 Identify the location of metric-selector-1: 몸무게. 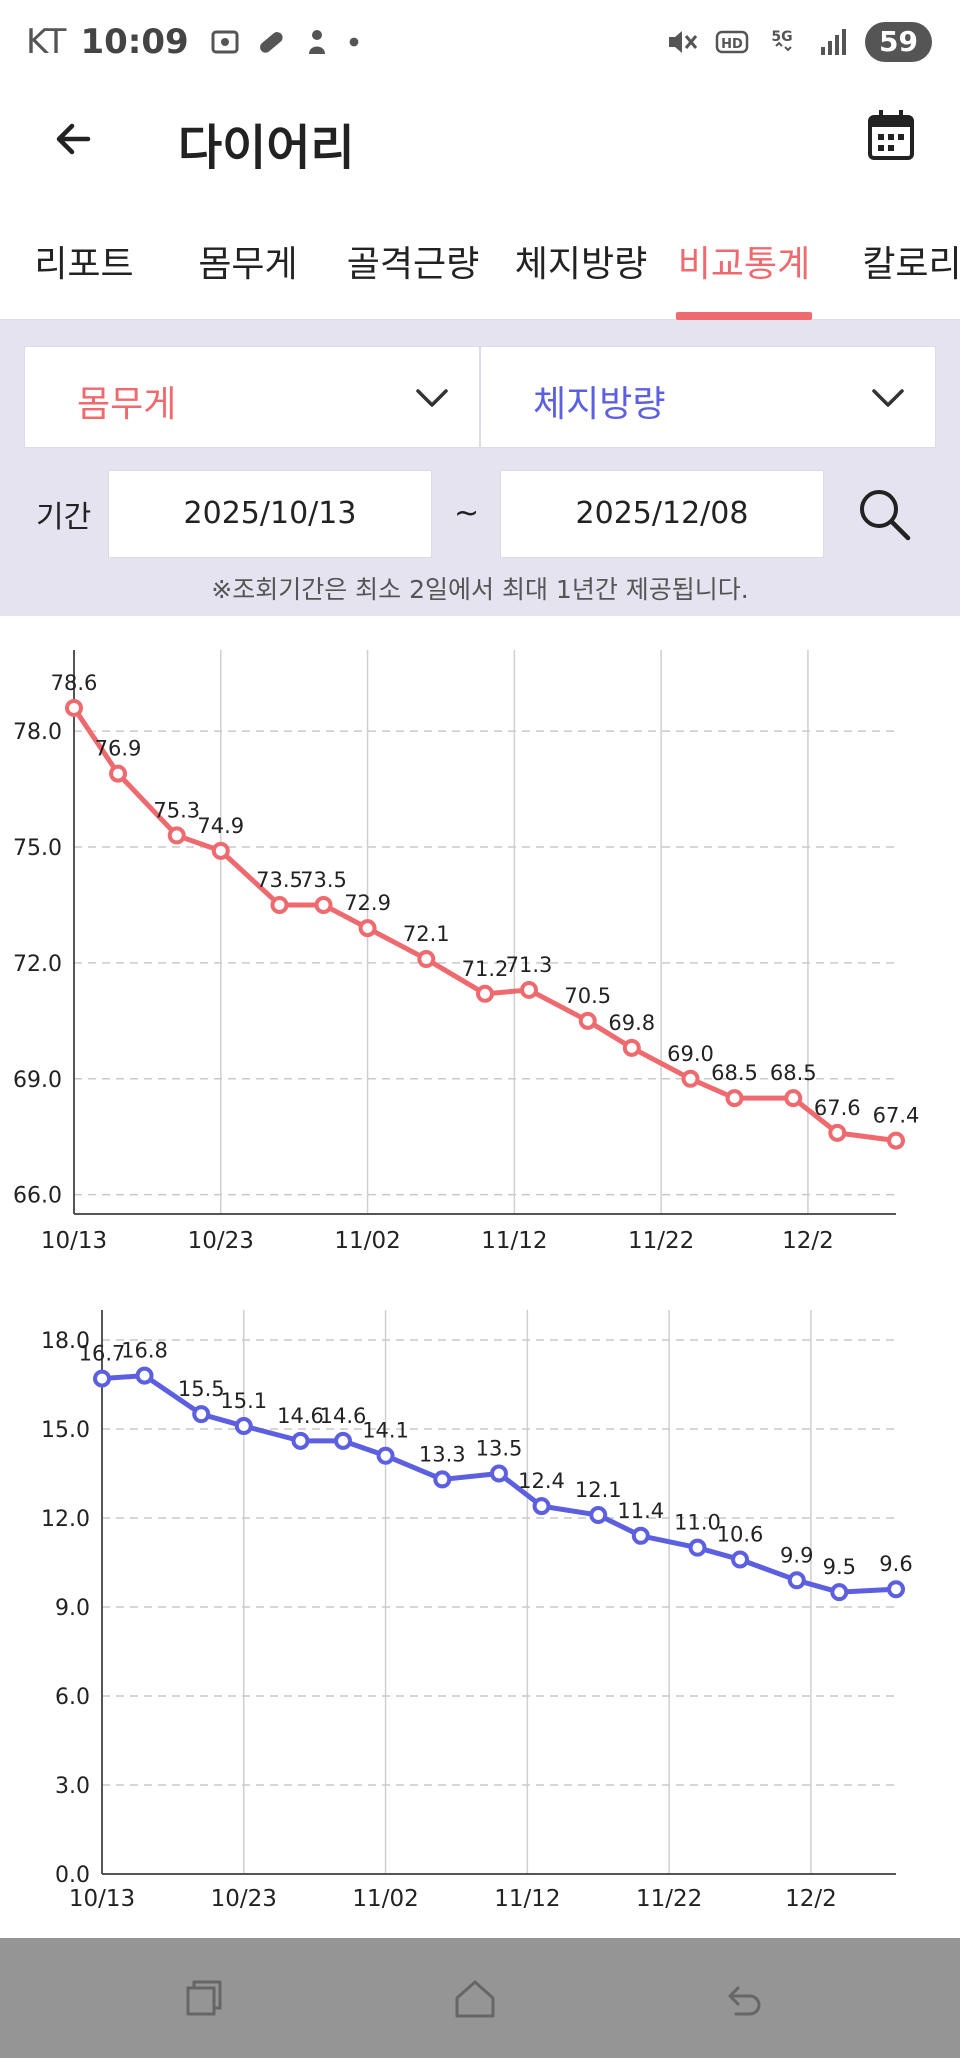
(252, 397).